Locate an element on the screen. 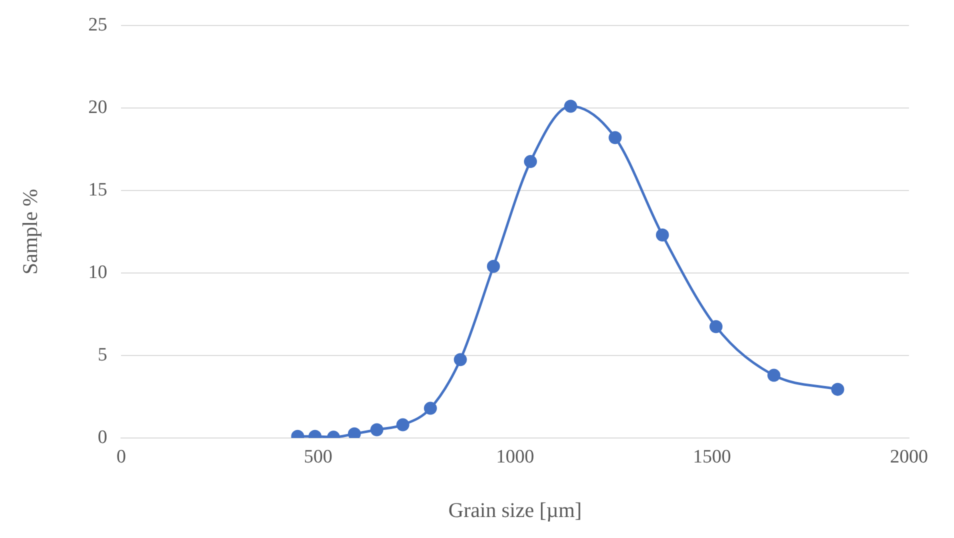  x-tick-label: 0 is located at coordinates (121, 457).